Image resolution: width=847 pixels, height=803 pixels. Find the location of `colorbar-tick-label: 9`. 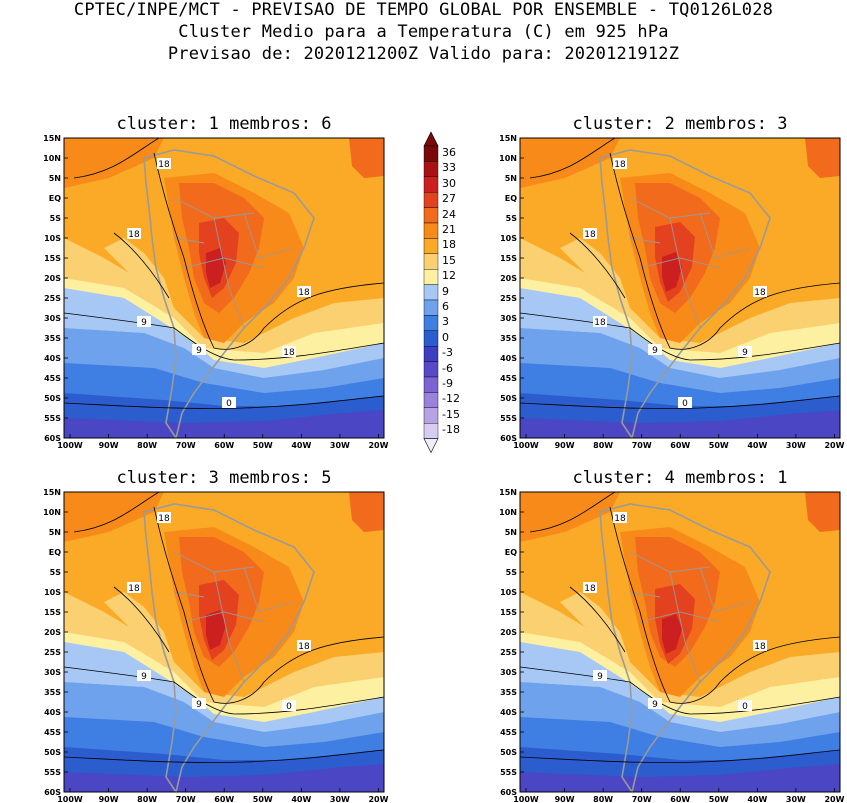

colorbar-tick-label: 9 is located at coordinates (445, 291).